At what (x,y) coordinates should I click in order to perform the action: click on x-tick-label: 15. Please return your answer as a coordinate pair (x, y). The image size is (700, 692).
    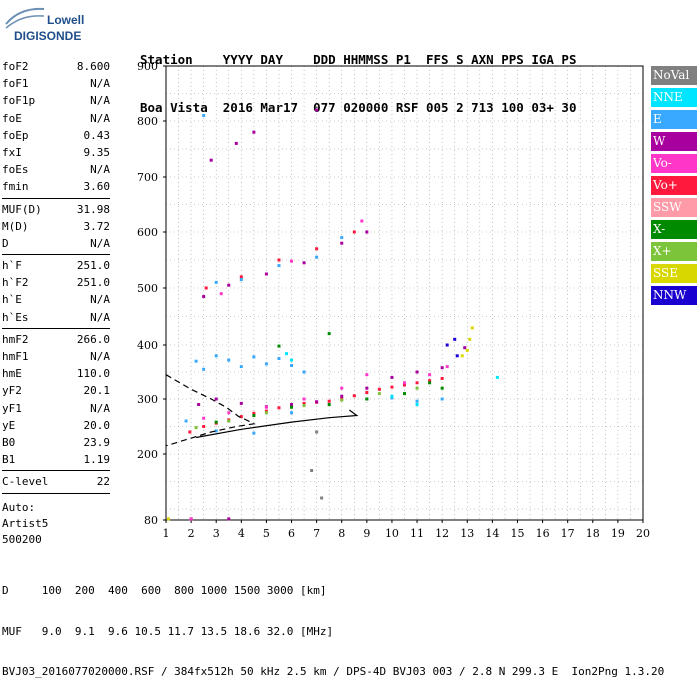
    Looking at the image, I should click on (517, 533).